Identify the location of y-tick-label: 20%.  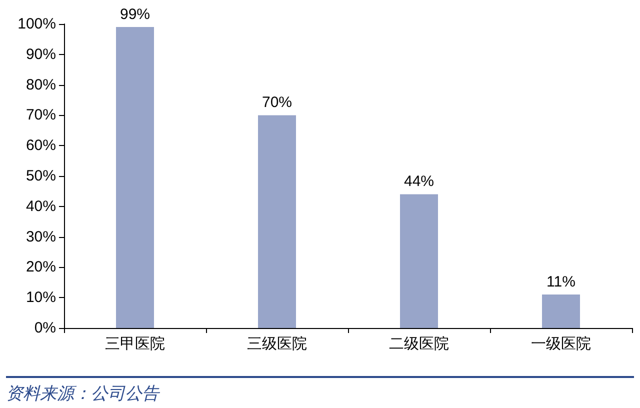
(41, 267).